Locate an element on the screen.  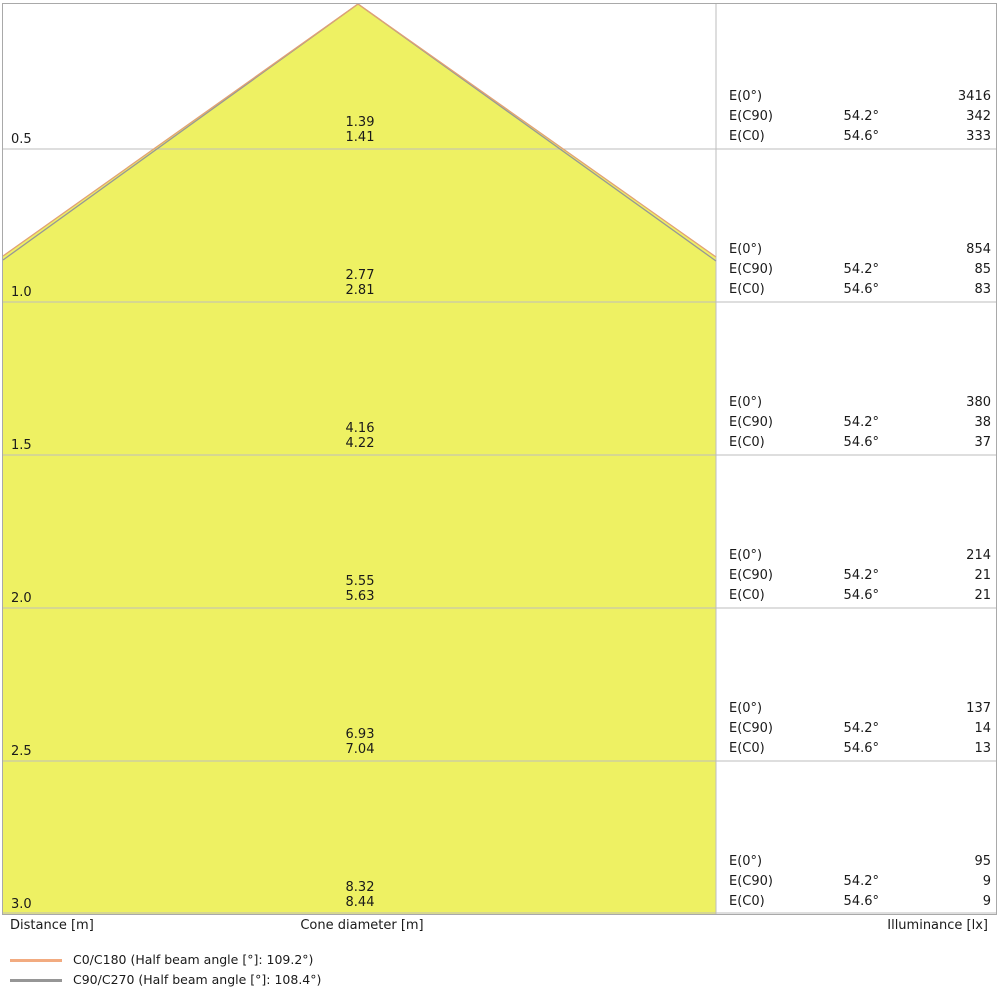
distance-label: 2.5 is located at coordinates (21, 751).